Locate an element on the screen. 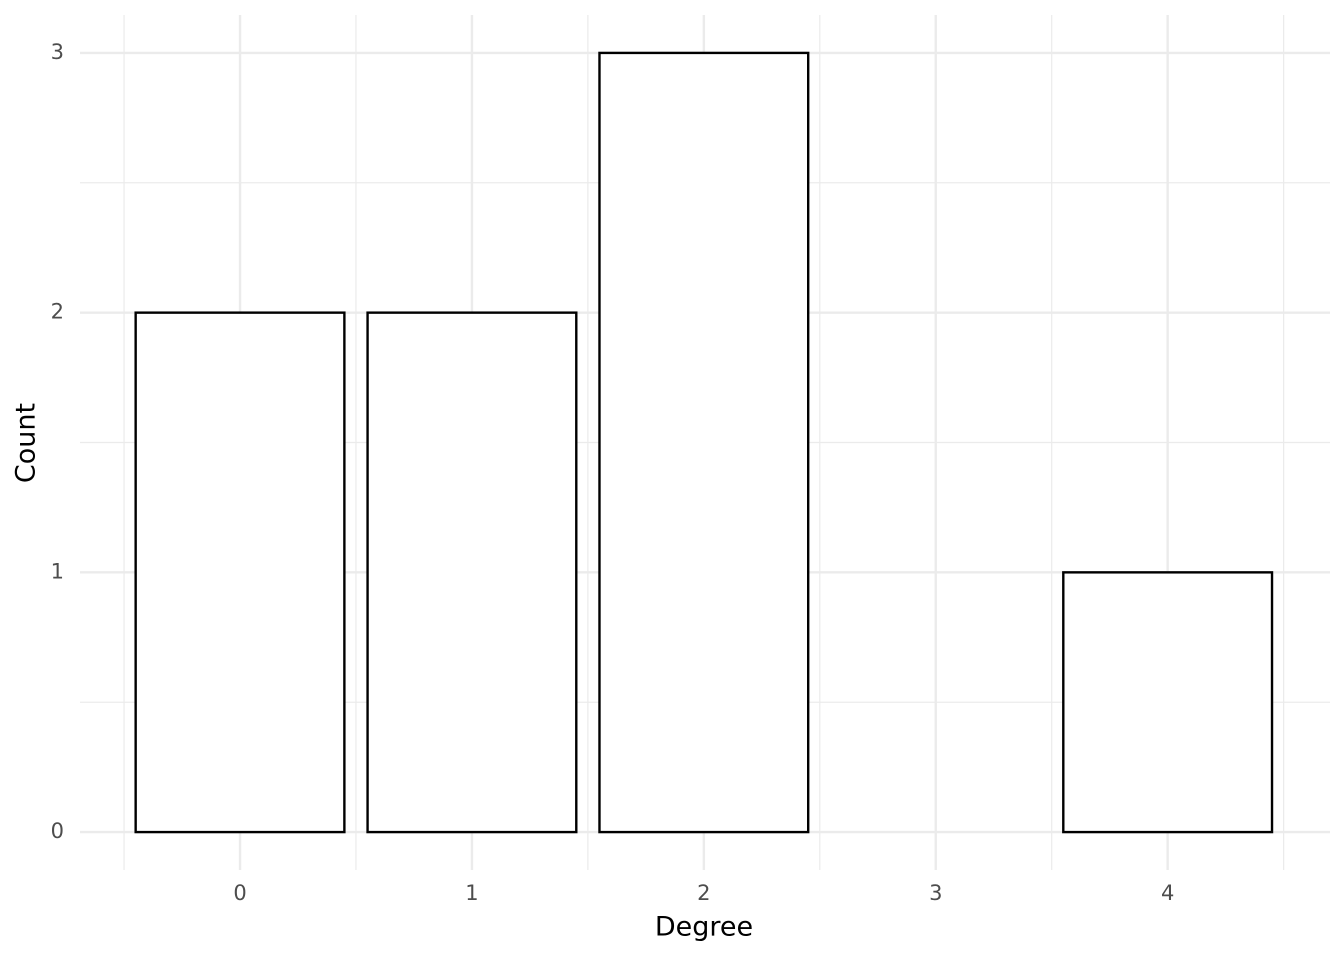  x-tick-label: 2 is located at coordinates (703, 893).